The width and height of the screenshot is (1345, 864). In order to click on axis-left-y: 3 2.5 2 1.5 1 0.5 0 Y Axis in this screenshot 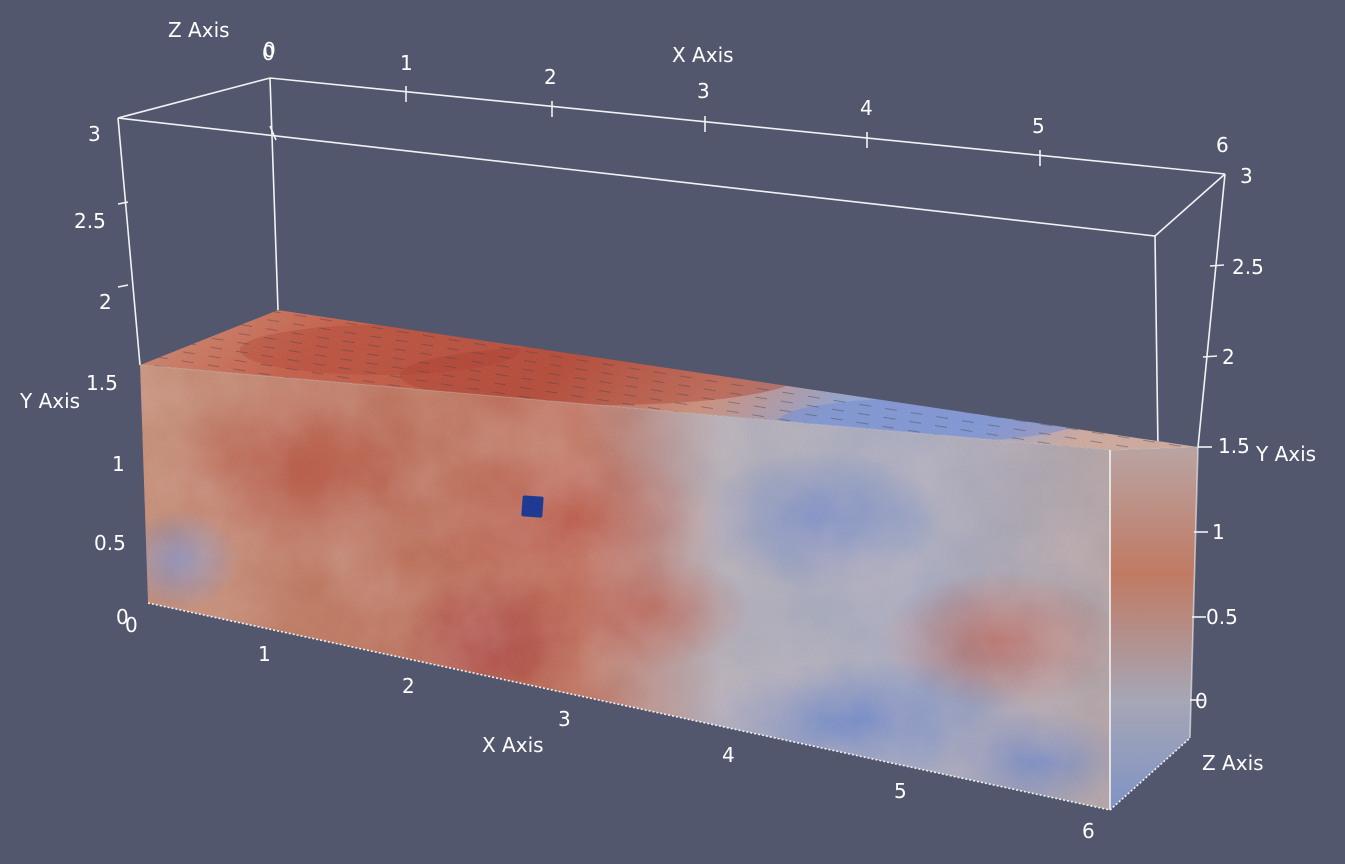, I will do `click(74, 375)`.